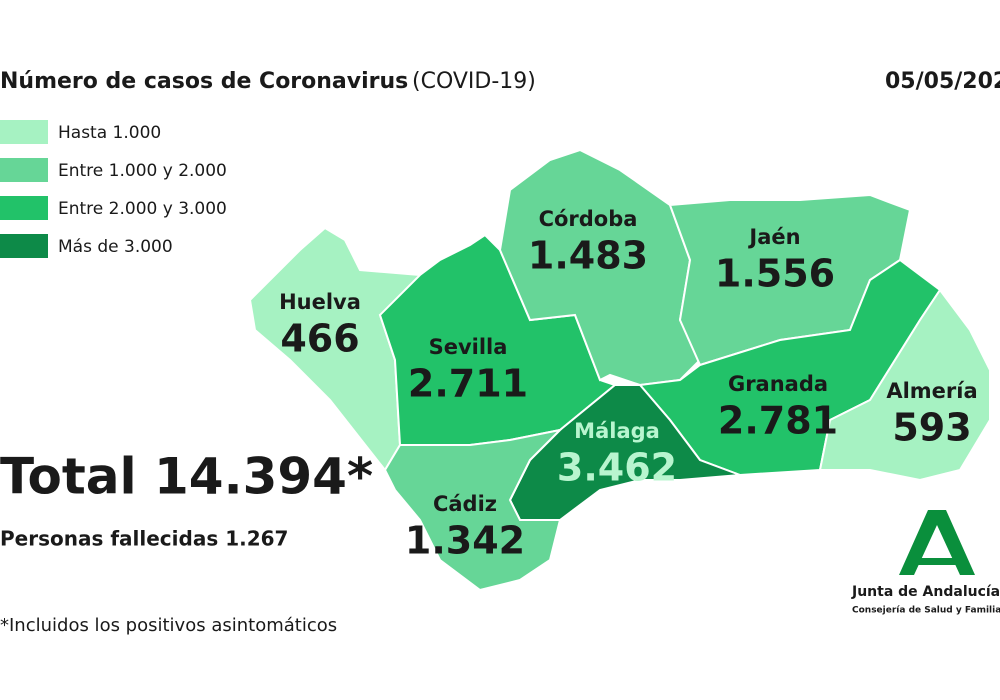  What do you see at coordinates (144, 539) in the screenshot?
I see `deaths: Personas fallecidas 1.267` at bounding box center [144, 539].